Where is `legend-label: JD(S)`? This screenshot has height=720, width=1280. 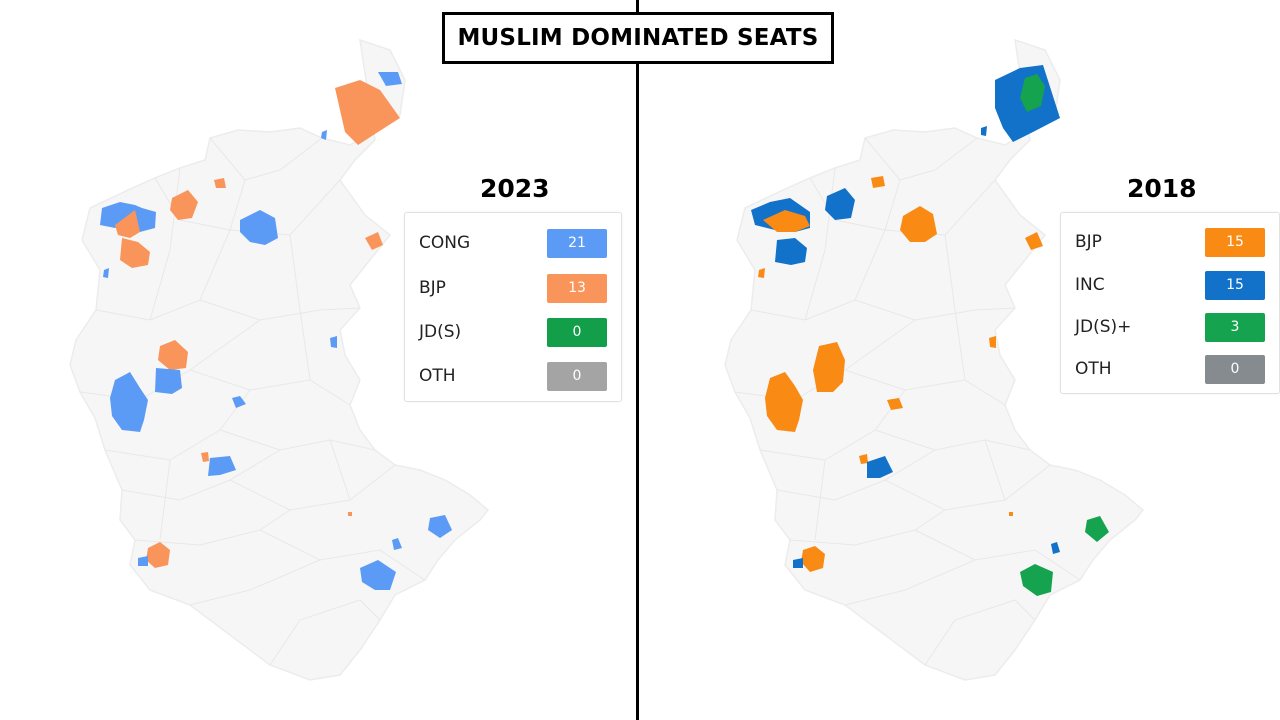 legend-label: JD(S) is located at coordinates (440, 332).